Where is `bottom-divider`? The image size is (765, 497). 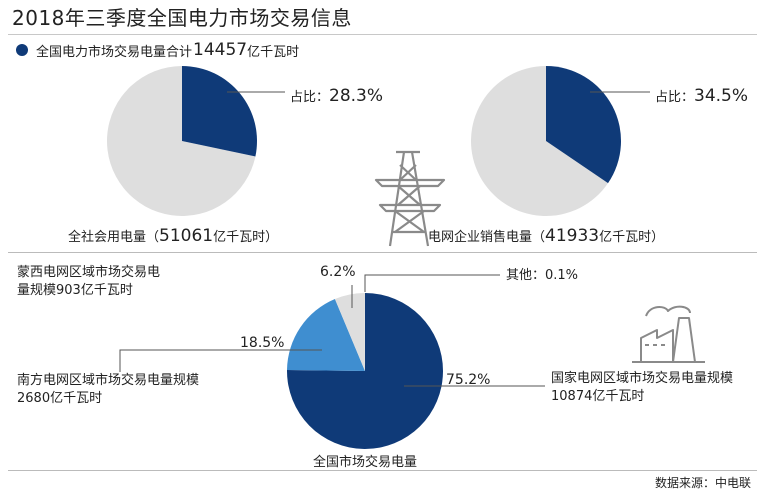 bottom-divider is located at coordinates (382, 470).